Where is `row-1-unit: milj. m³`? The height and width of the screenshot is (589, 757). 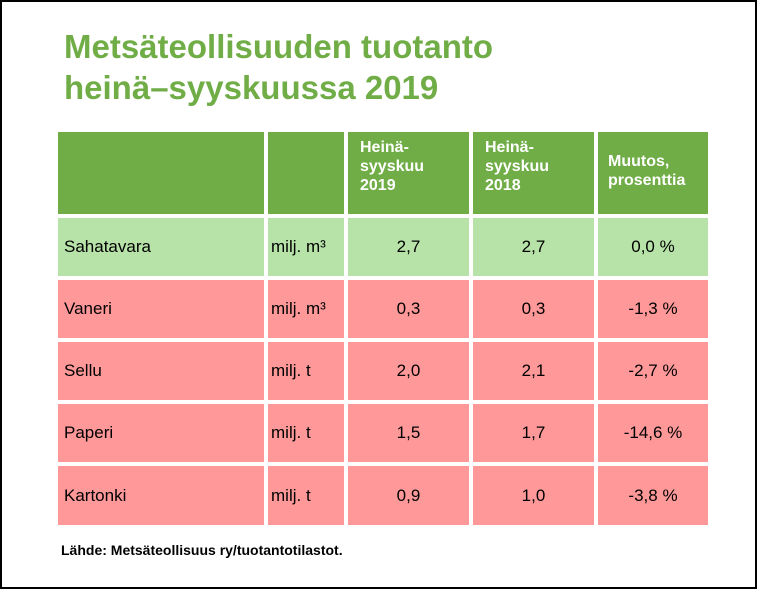 row-1-unit: milj. m³ is located at coordinates (306, 247).